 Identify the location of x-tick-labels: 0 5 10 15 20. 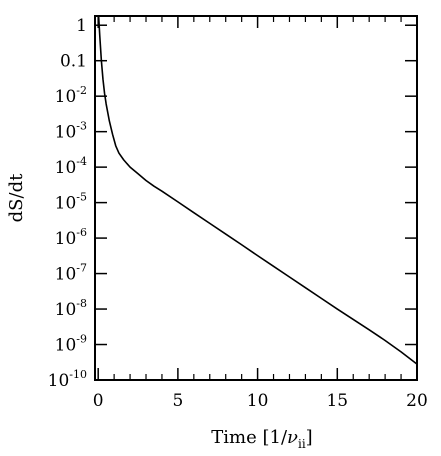
(260, 401).